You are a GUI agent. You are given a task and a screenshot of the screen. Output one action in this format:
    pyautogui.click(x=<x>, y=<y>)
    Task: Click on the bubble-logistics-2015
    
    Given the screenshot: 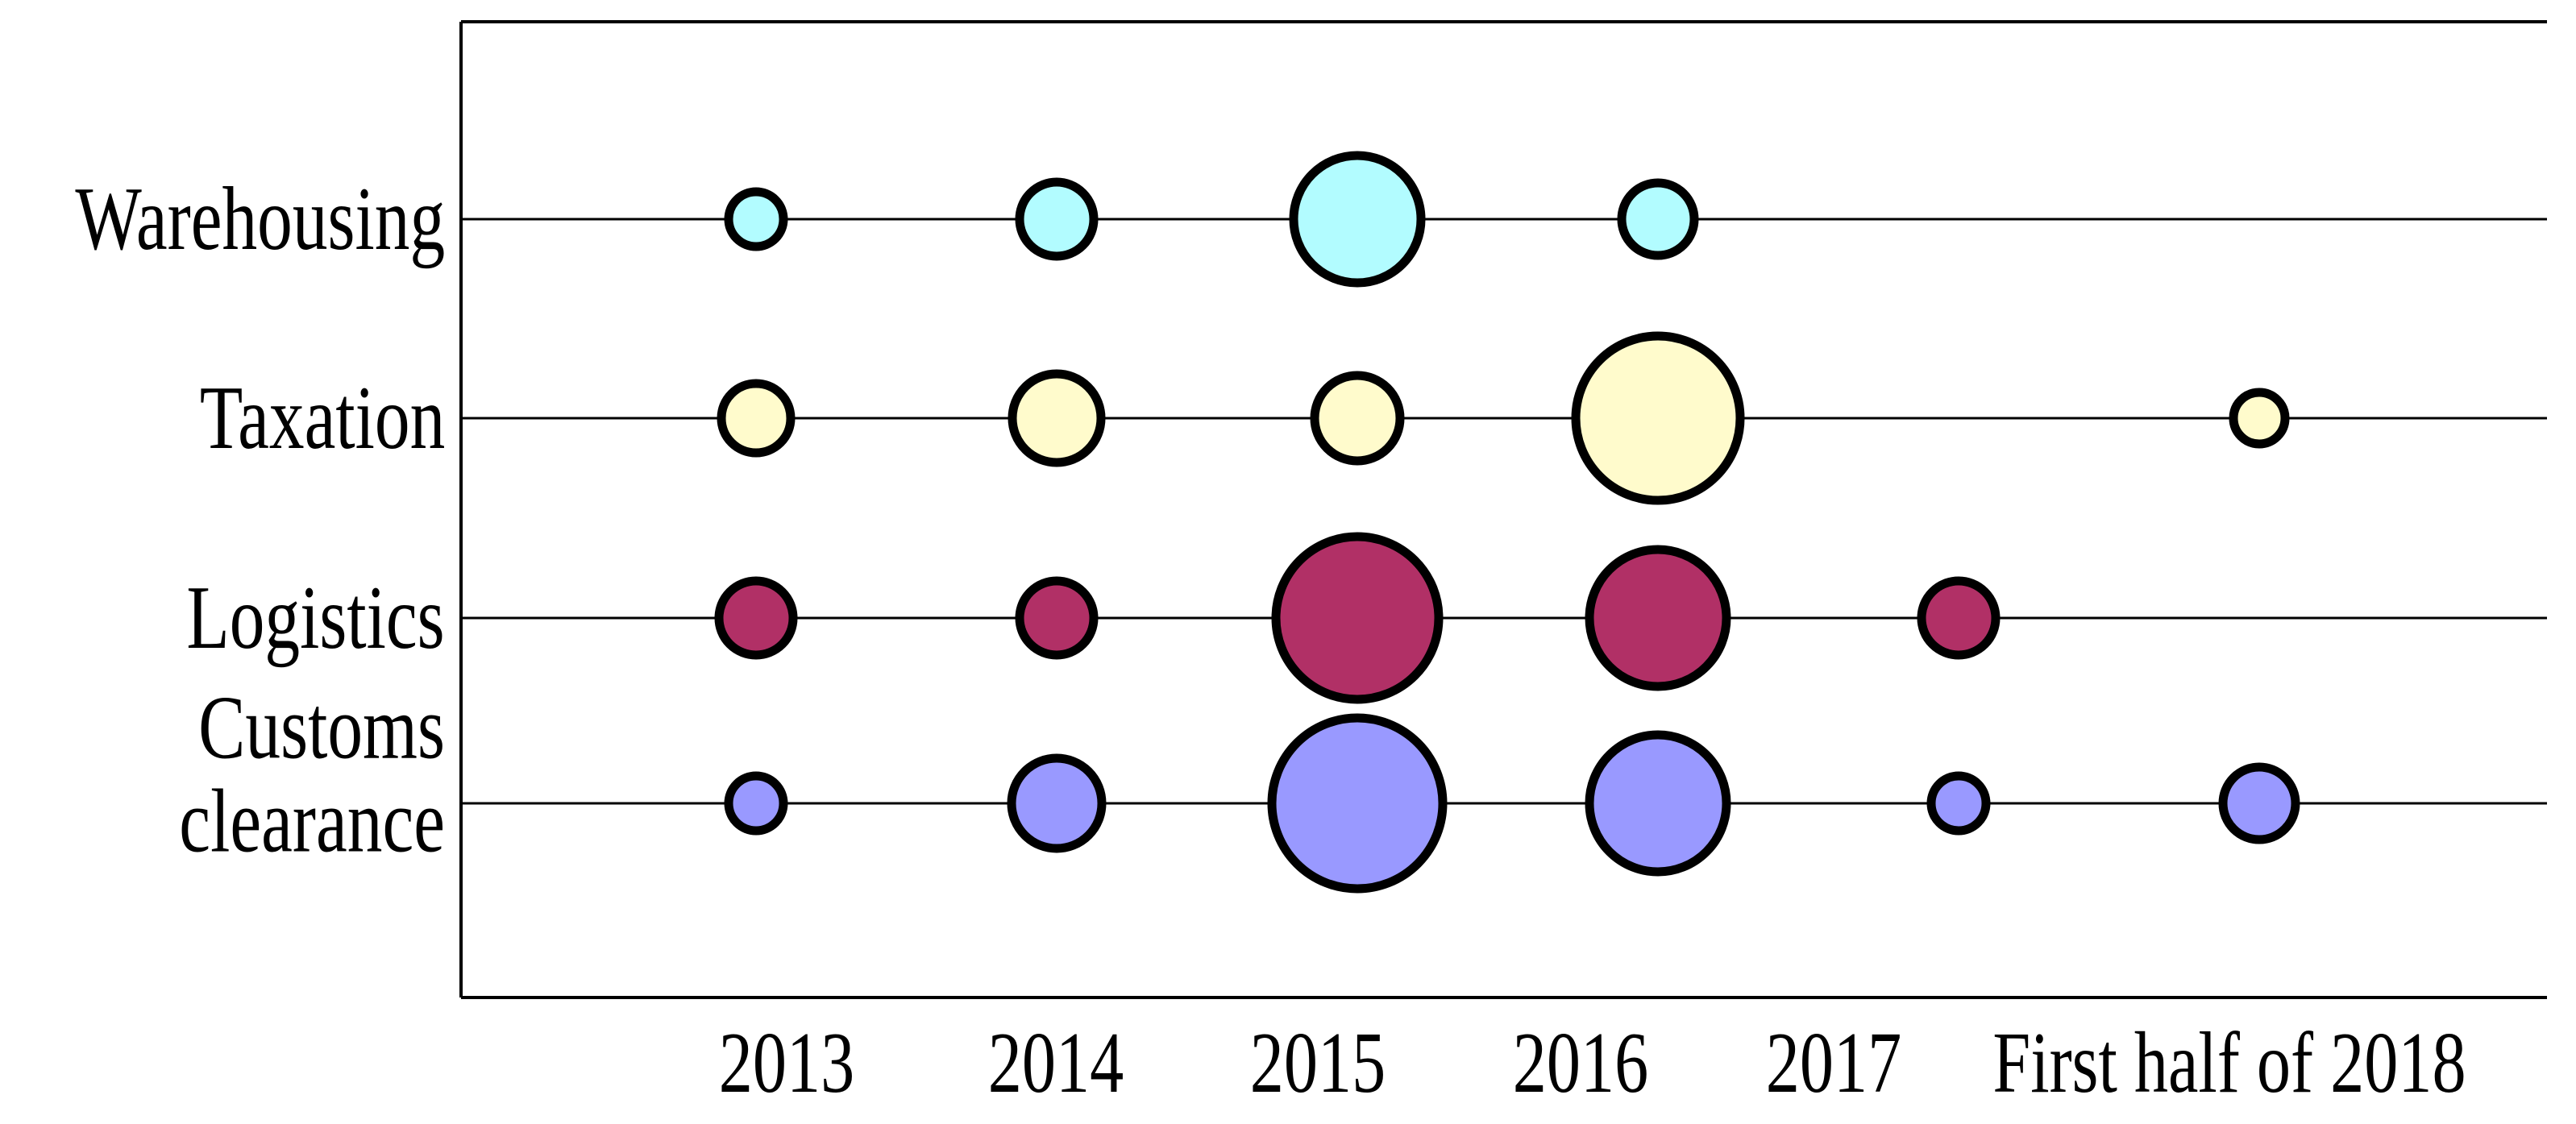 What is the action you would take?
    pyautogui.click(x=1357, y=618)
    